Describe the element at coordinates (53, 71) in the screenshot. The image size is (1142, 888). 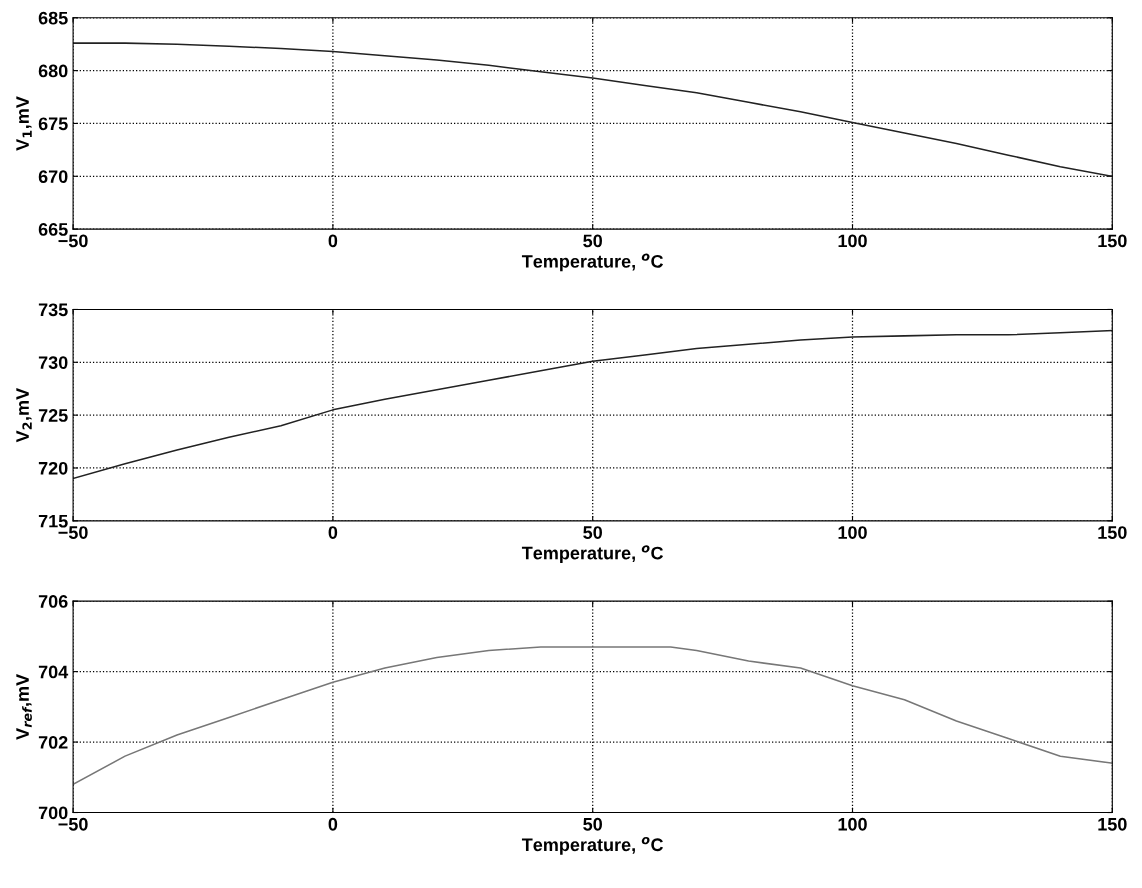
I see `y-tick-label: 680` at that location.